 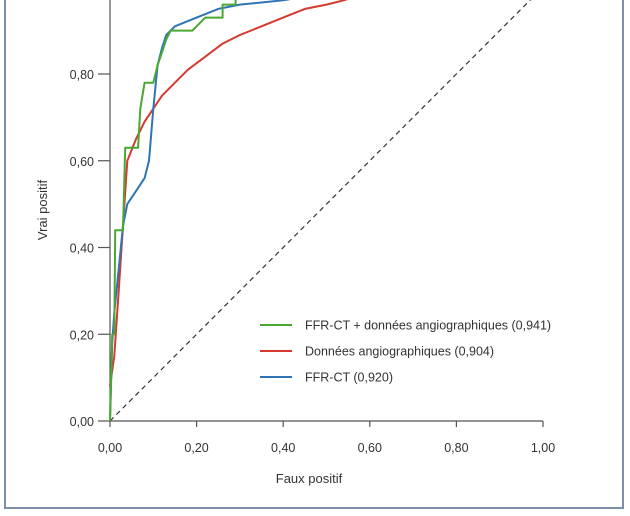 What do you see at coordinates (82, 422) in the screenshot?
I see `y-tick-label: 0,00` at bounding box center [82, 422].